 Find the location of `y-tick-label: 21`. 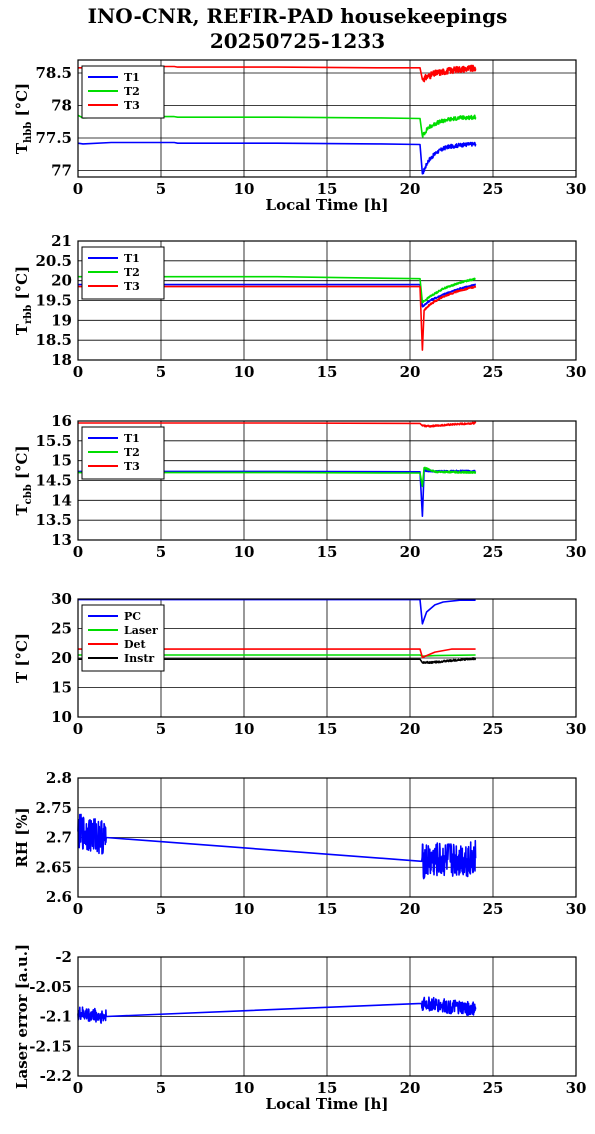

y-tick-label: 21 is located at coordinates (61, 241).